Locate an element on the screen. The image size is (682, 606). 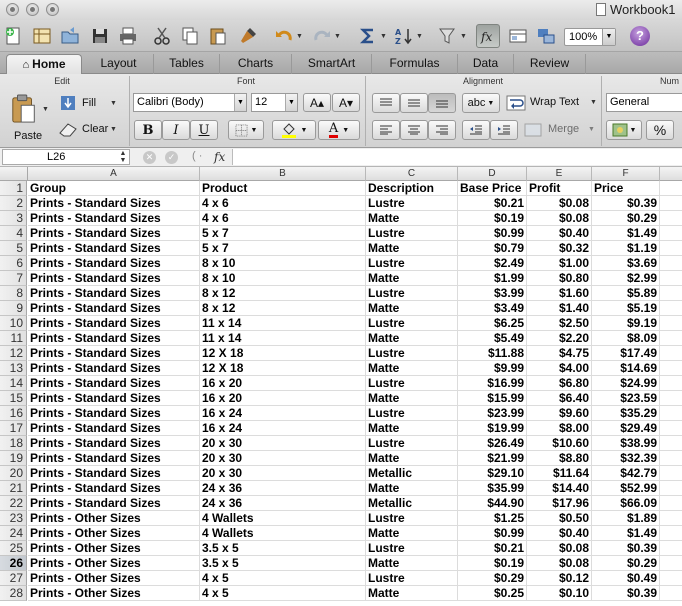
table-cell: $2.20 is located at coordinates (559, 338).